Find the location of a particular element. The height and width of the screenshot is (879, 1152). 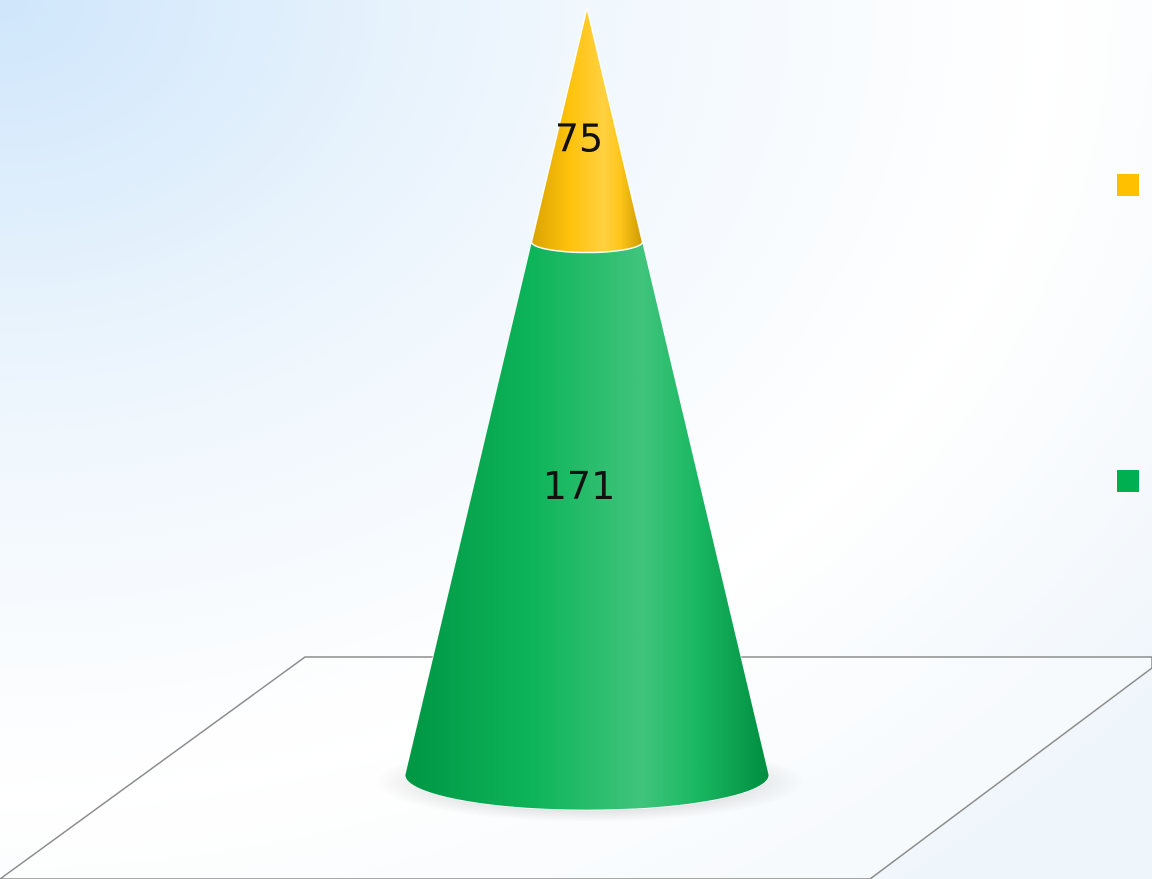

cone-segment is located at coordinates (587, 130).